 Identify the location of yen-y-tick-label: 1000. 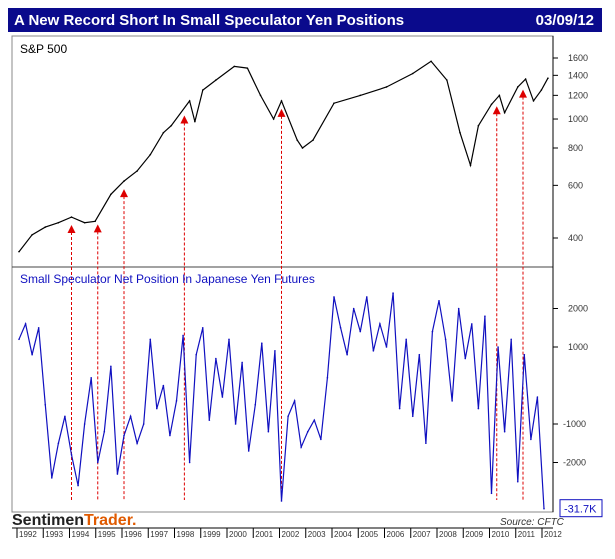
(578, 347).